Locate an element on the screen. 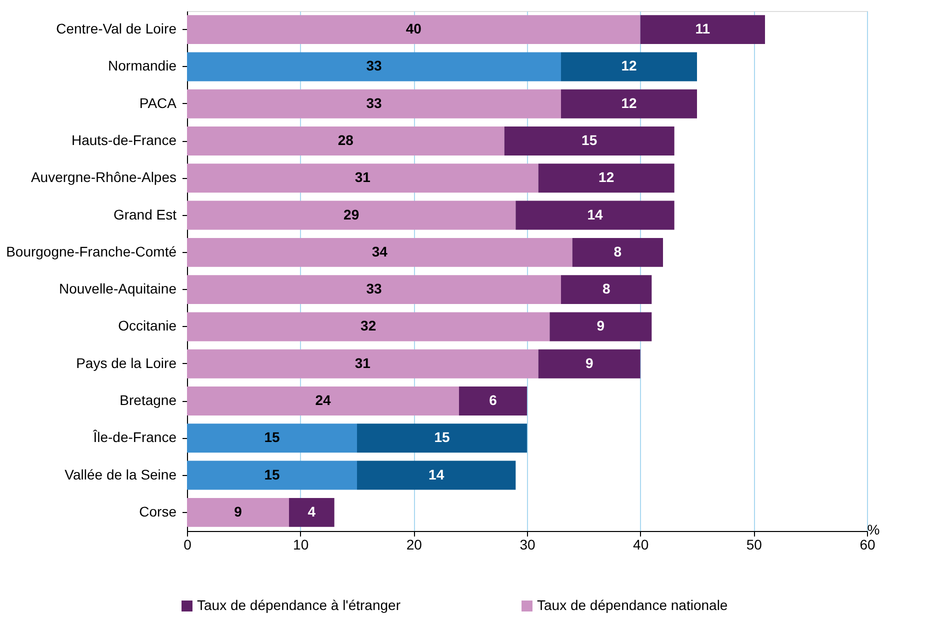  legend-label: Taux de dépendance à l'étranger is located at coordinates (299, 605).